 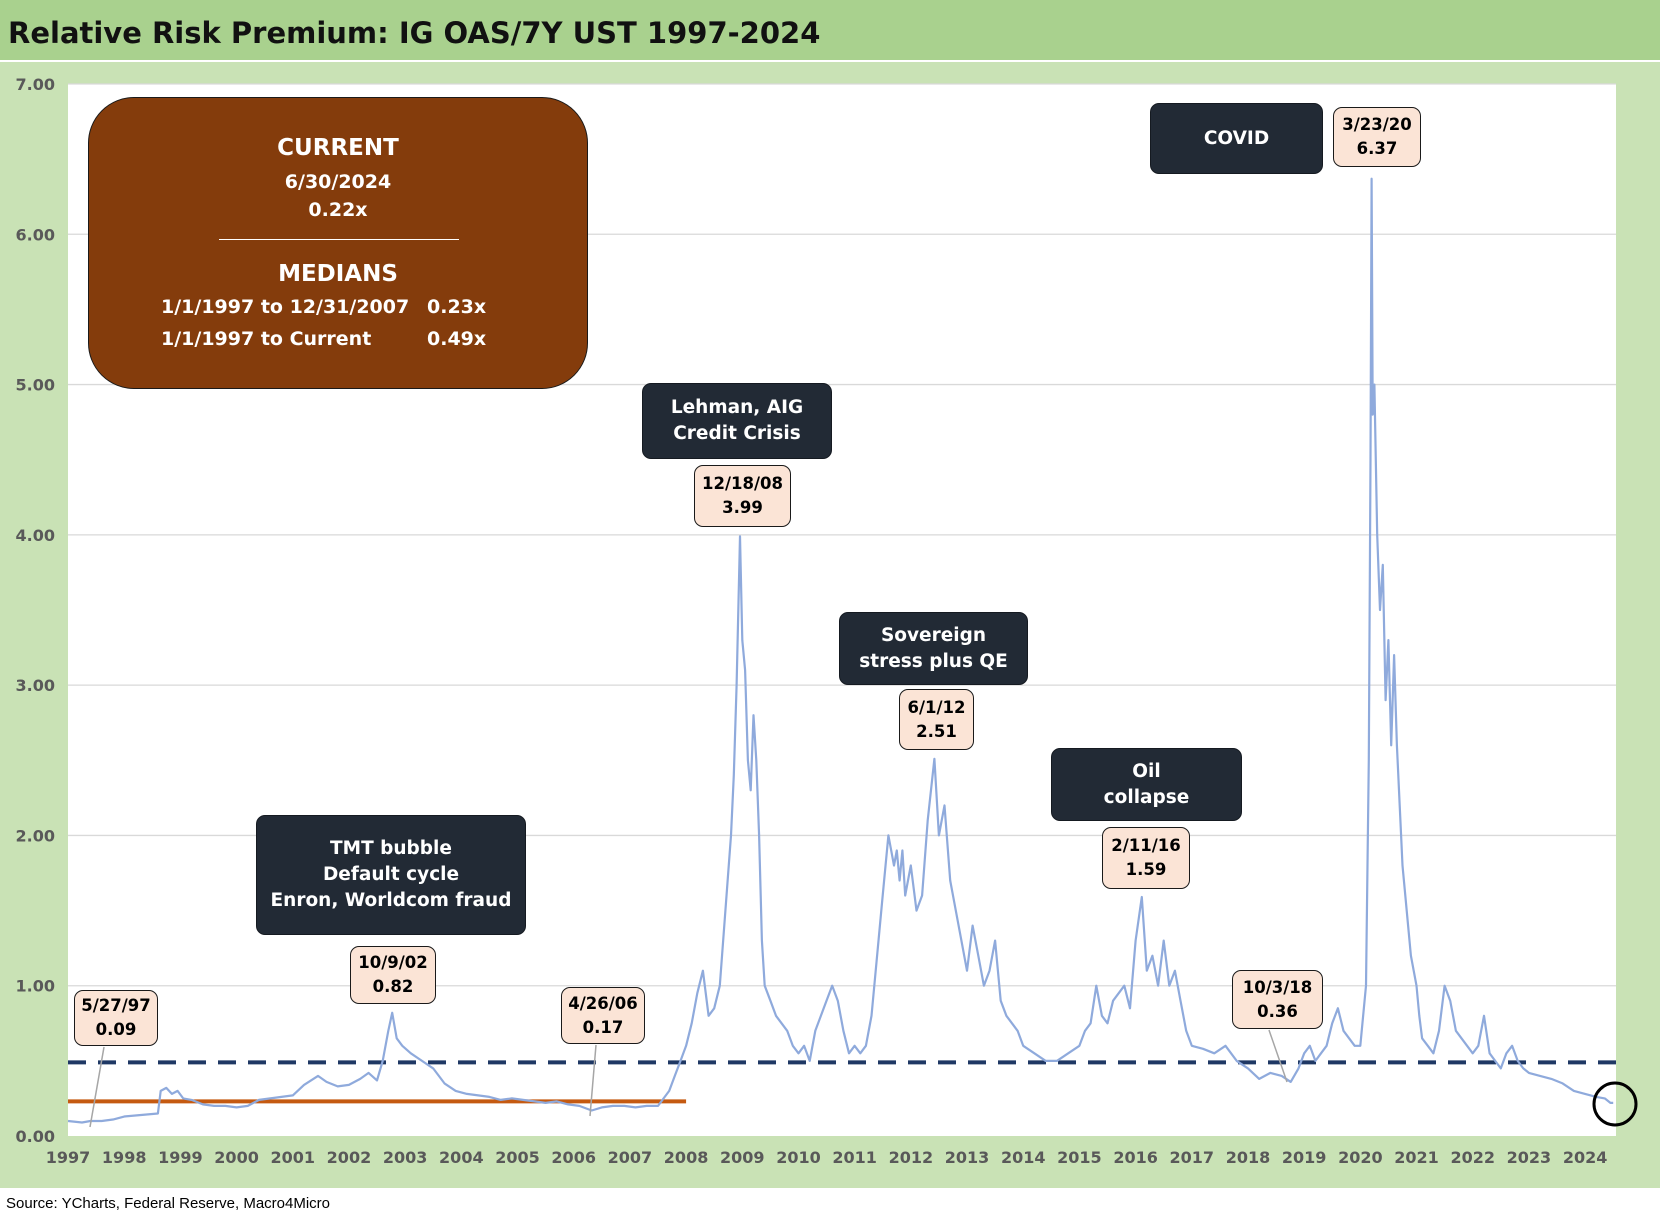 I want to click on x-tick-label: 2012, so click(x=911, y=1157).